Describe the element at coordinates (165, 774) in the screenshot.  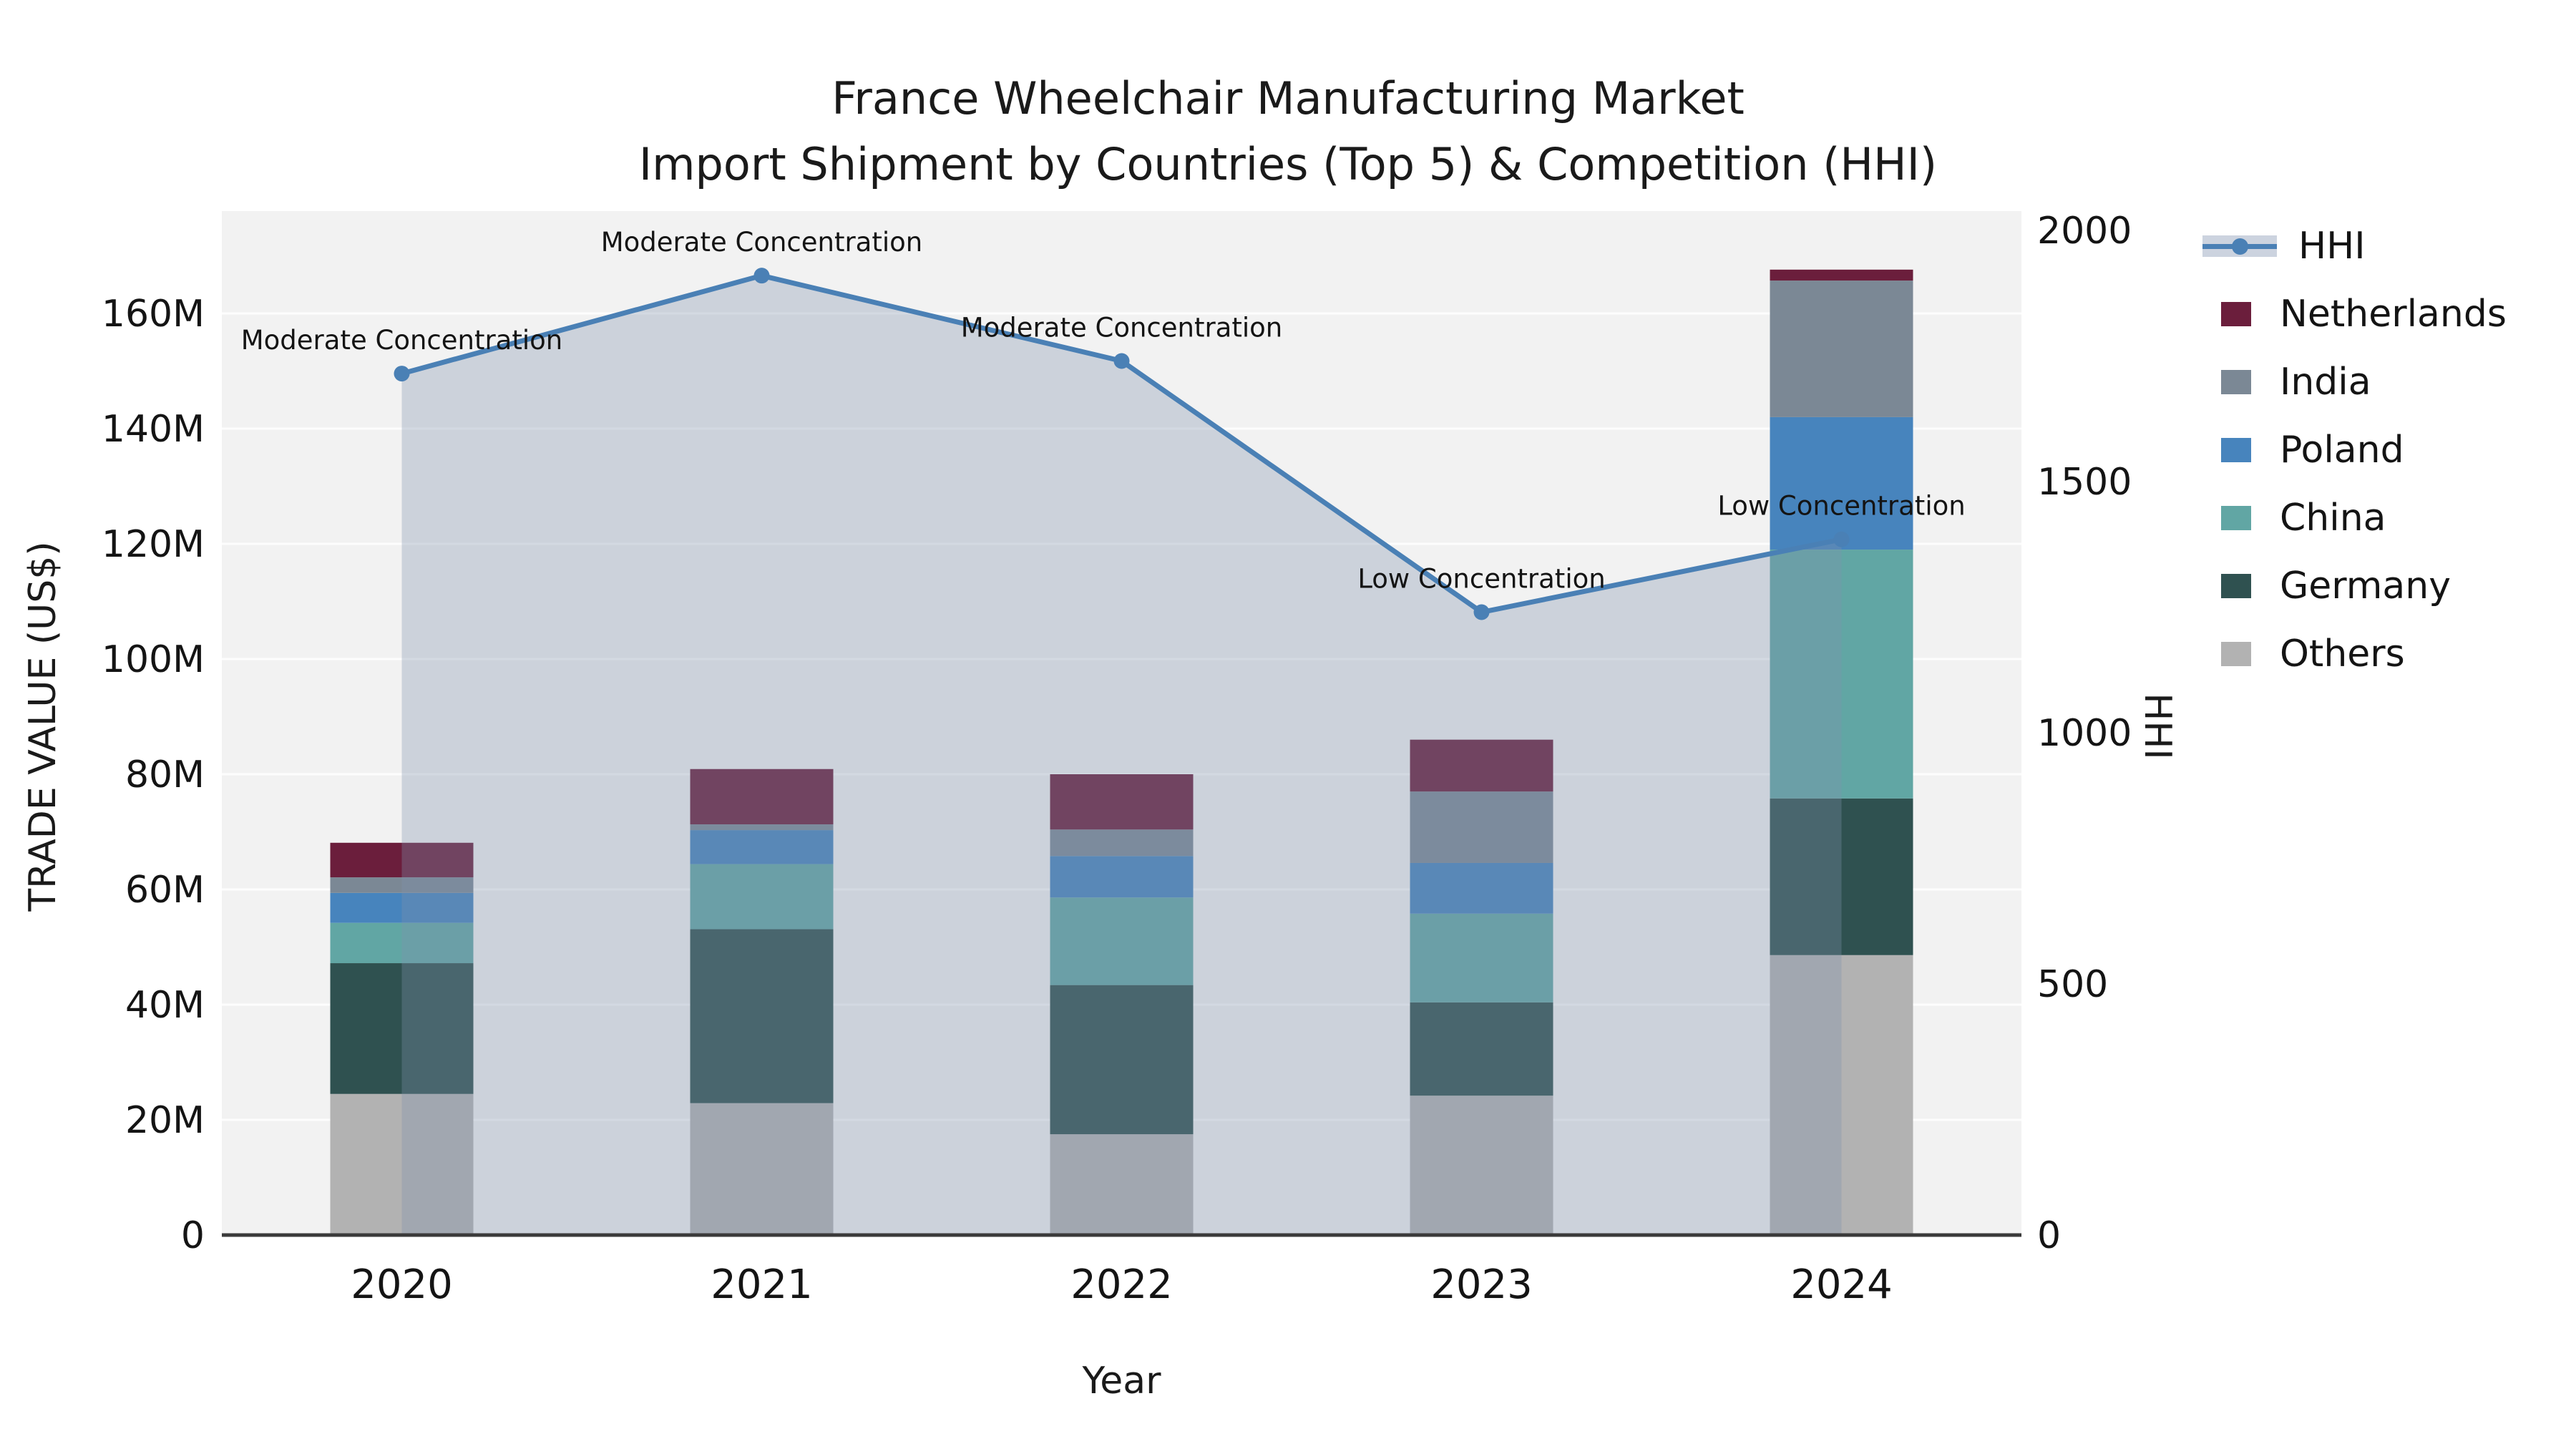
I see `y-left-tick-80M: 80M` at that location.